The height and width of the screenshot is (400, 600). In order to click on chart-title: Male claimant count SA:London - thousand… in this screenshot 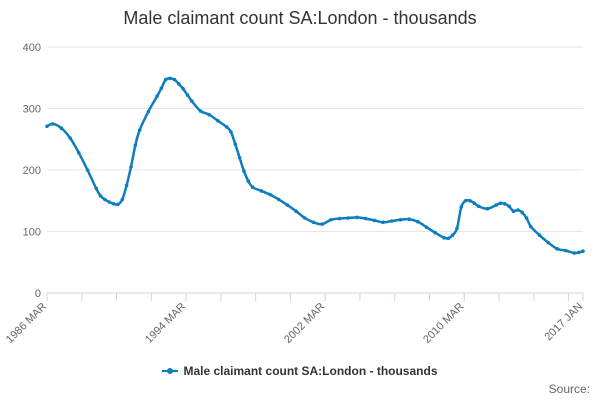, I will do `click(300, 18)`.